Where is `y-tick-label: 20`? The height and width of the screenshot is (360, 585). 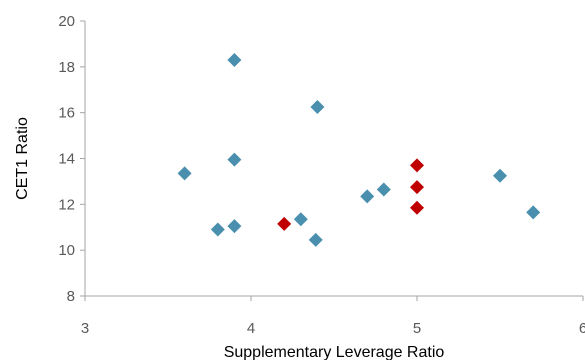 y-tick-label: 20 is located at coordinates (66, 21).